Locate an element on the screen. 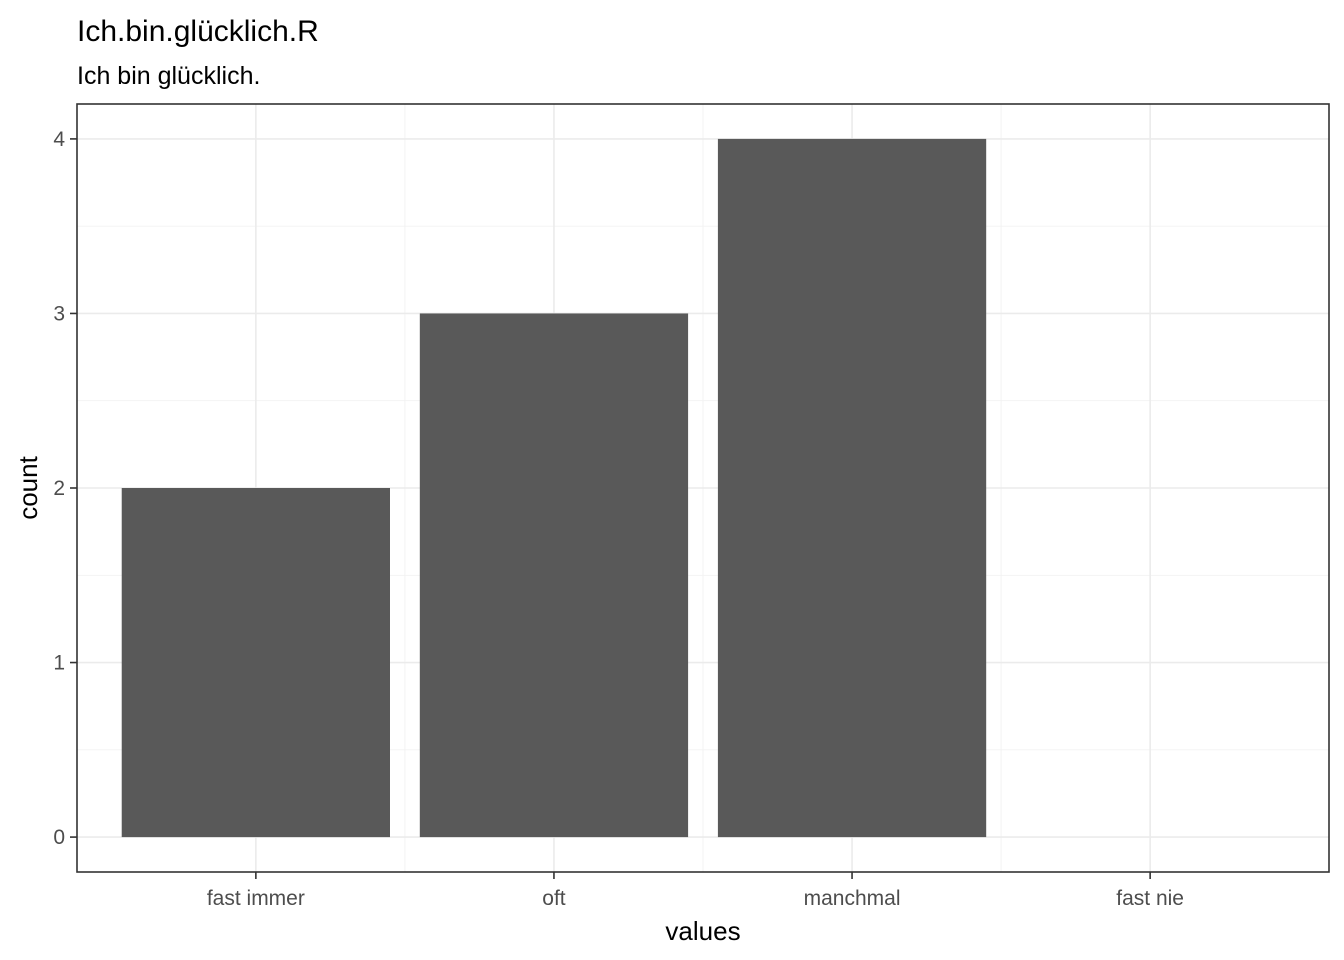 The image size is (1344, 960). x-axis-title: values is located at coordinates (702, 931).